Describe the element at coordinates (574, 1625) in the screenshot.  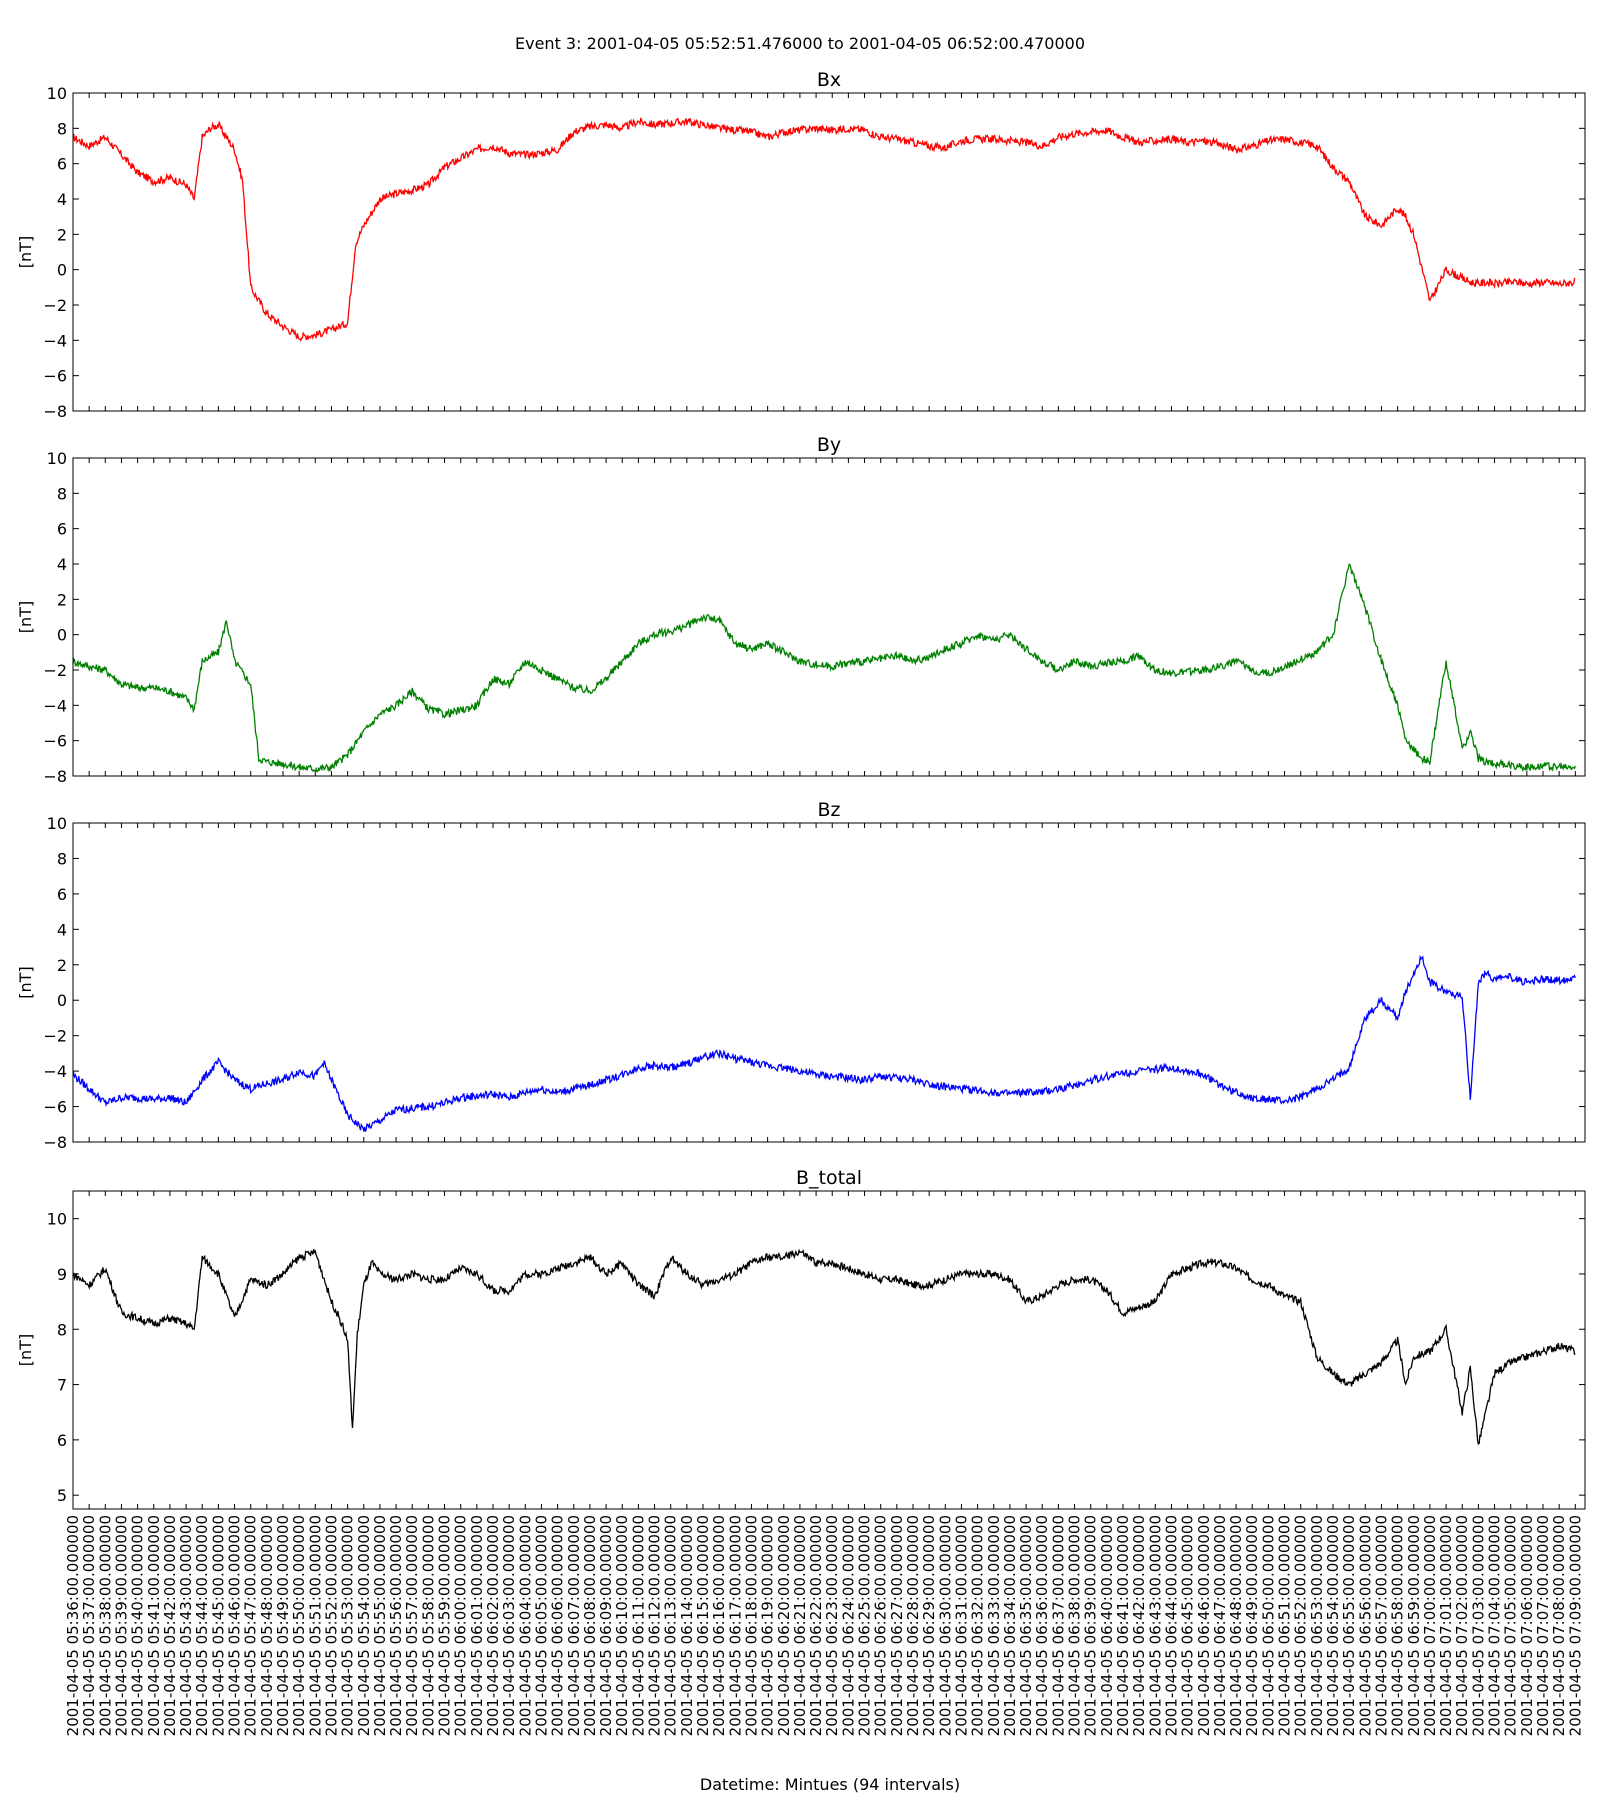
I see `x-tick-label: 2001-04-05 06:07:00.000000` at that location.